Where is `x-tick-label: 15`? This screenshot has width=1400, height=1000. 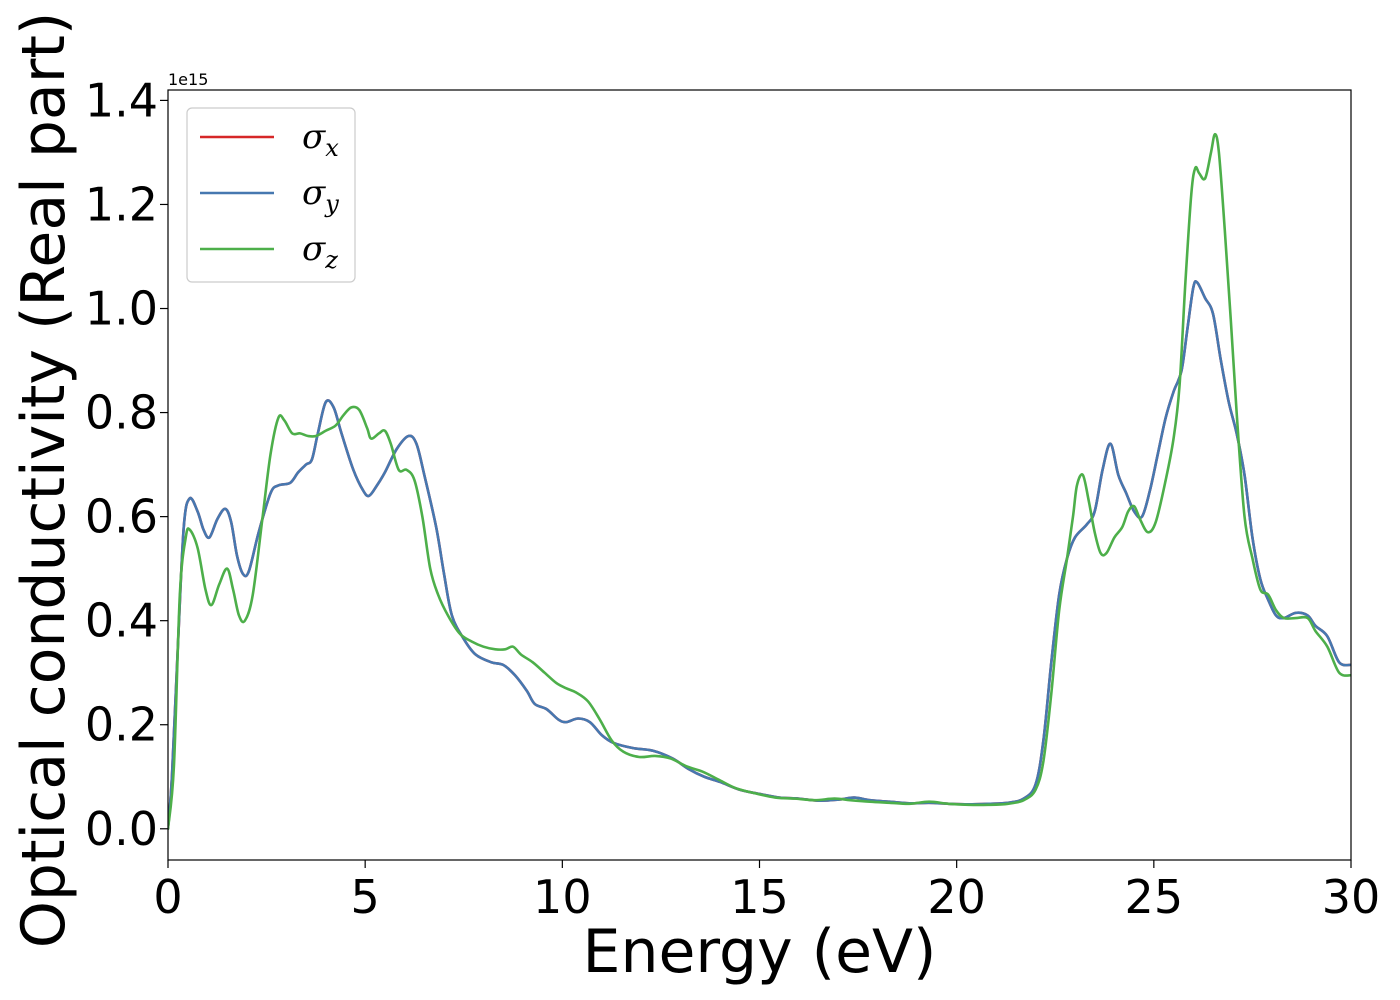
x-tick-label: 15 is located at coordinates (759, 897).